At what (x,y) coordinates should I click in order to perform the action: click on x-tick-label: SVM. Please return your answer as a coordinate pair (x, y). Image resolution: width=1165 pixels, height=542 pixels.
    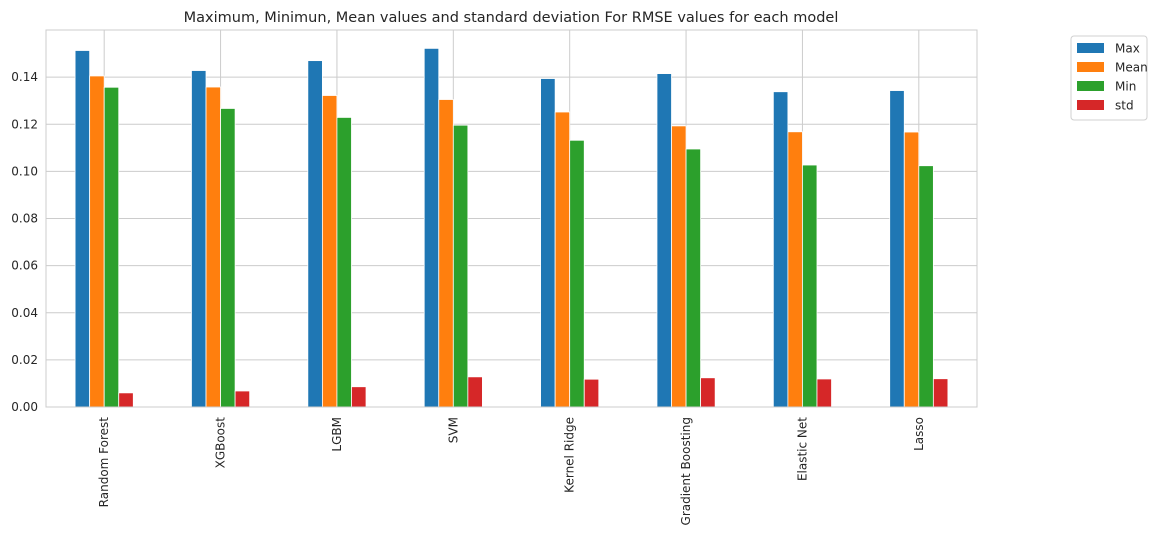
    Looking at the image, I should click on (453, 430).